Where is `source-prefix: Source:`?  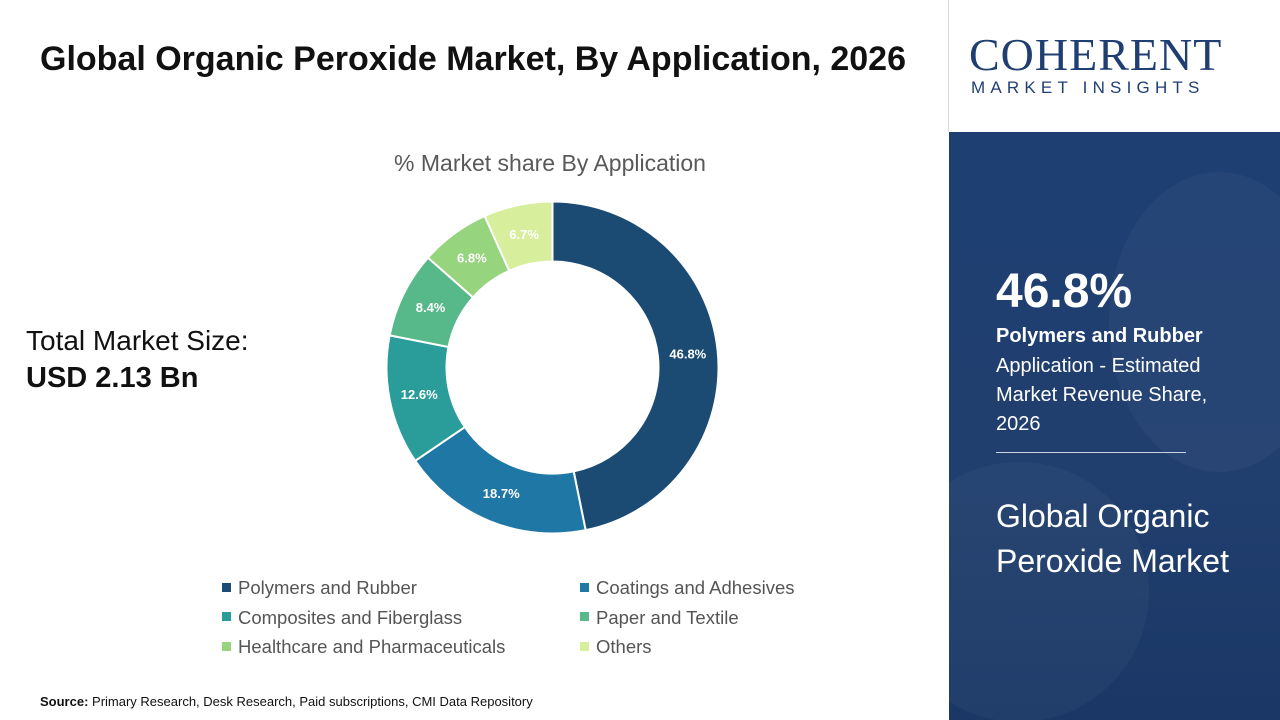 source-prefix: Source: is located at coordinates (64, 701).